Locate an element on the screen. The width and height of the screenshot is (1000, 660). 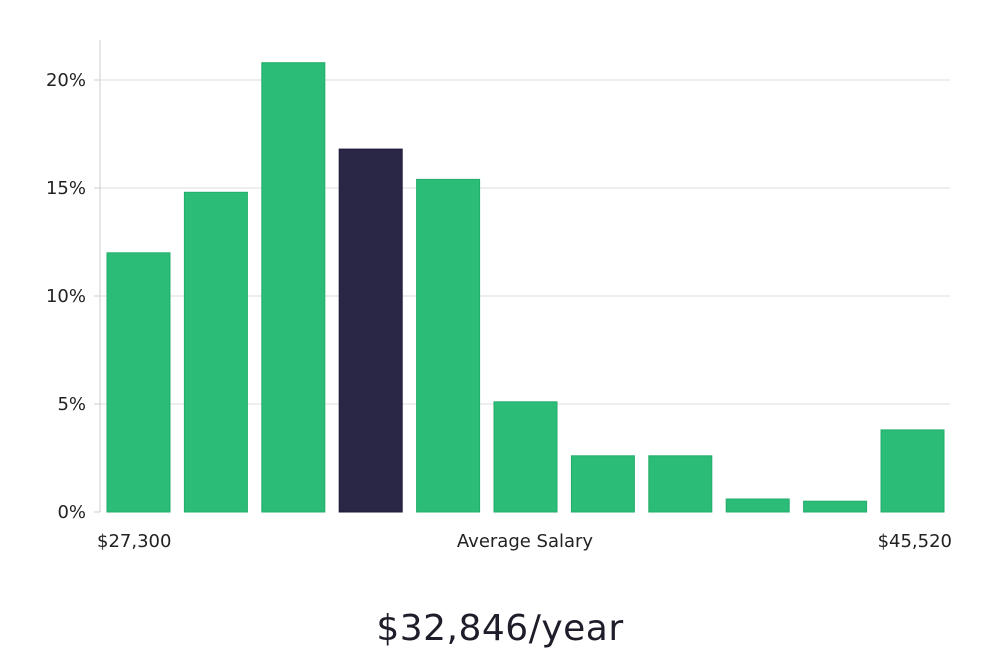
y-tick-label: 20% is located at coordinates (66, 80).